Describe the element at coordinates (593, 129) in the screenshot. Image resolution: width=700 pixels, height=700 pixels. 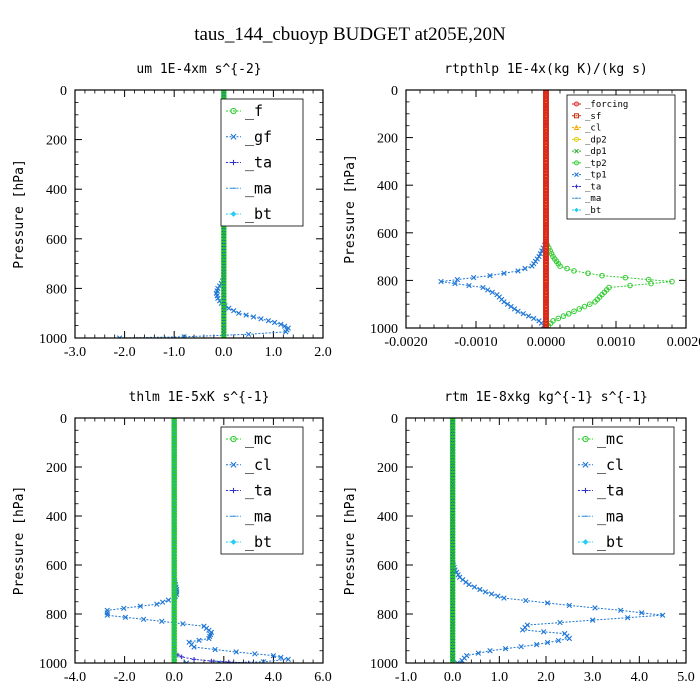
I see `legend-label: _cl` at that location.